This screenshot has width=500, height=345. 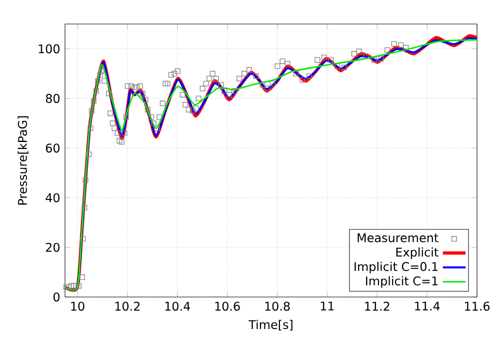 I want to click on legend-label: Implicit C=0.1, so click(x=396, y=268).